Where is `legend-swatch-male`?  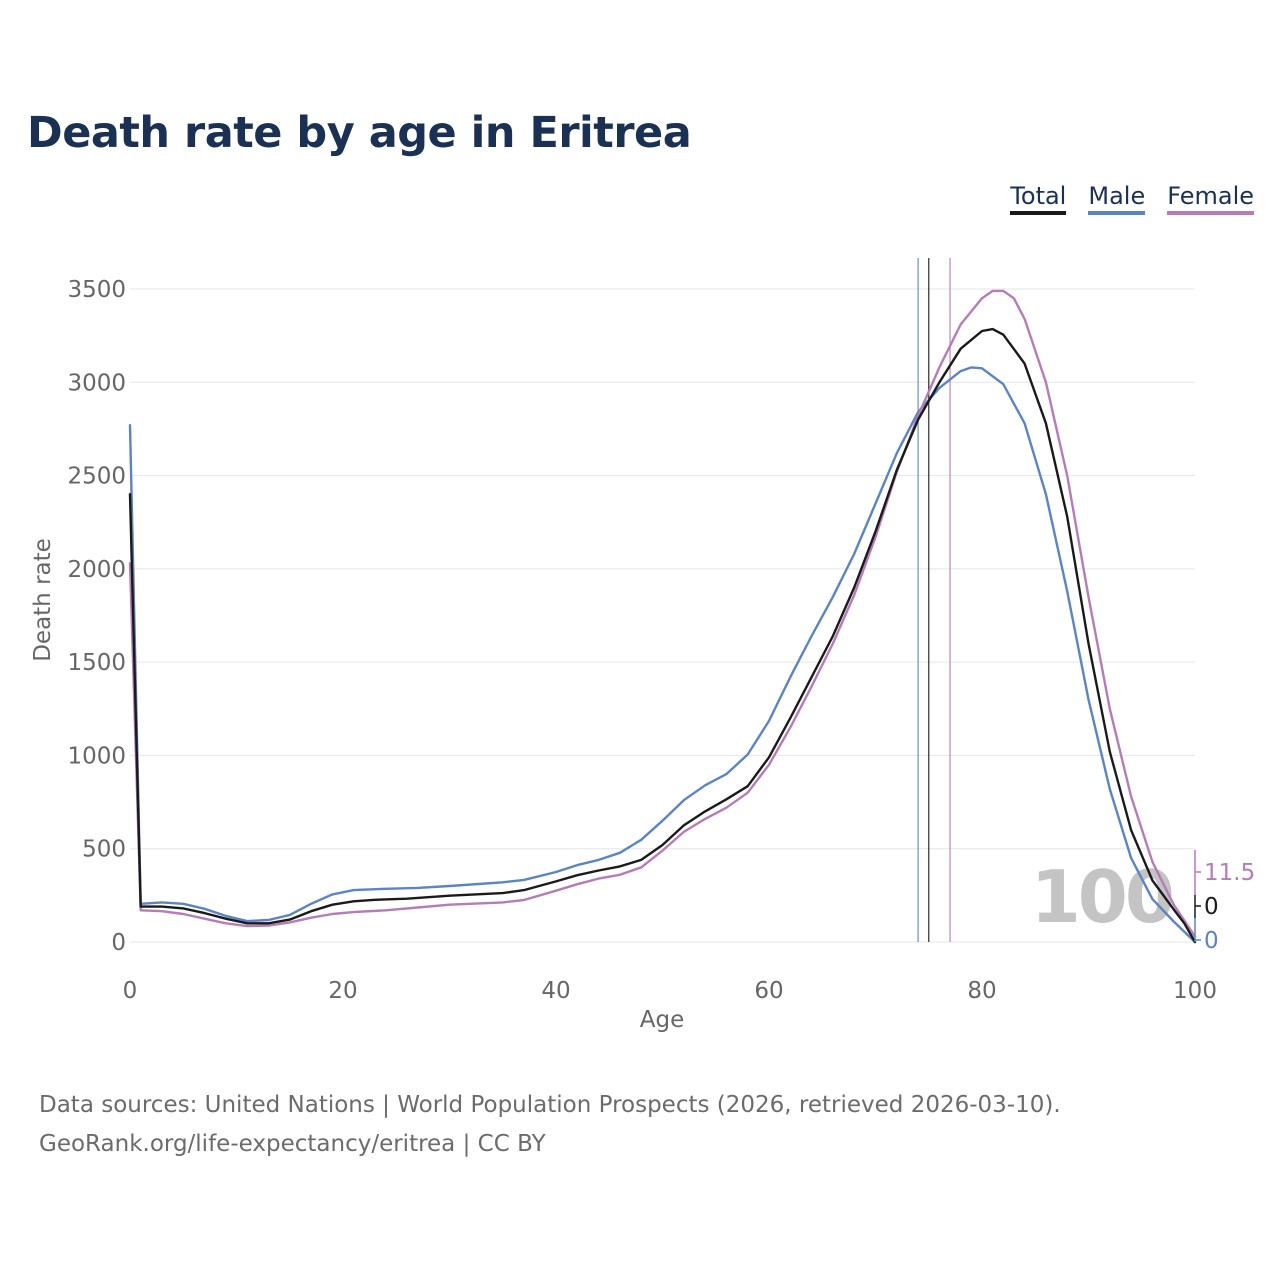 legend-swatch-male is located at coordinates (1117, 213).